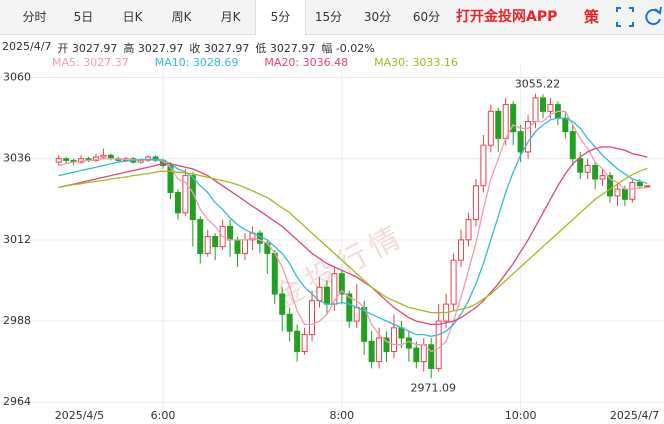 This screenshot has height=424, width=664. Describe the element at coordinates (653, 16) in the screenshot. I see `refresh-icon` at that location.